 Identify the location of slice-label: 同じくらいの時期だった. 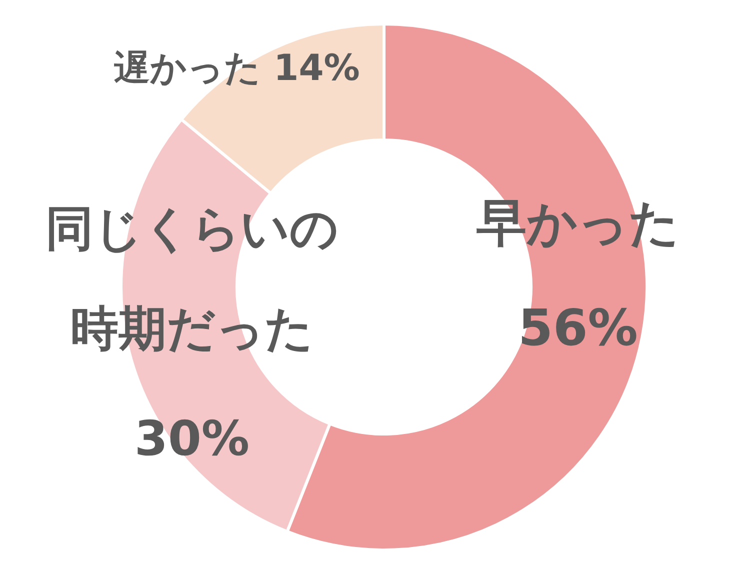
(192, 279).